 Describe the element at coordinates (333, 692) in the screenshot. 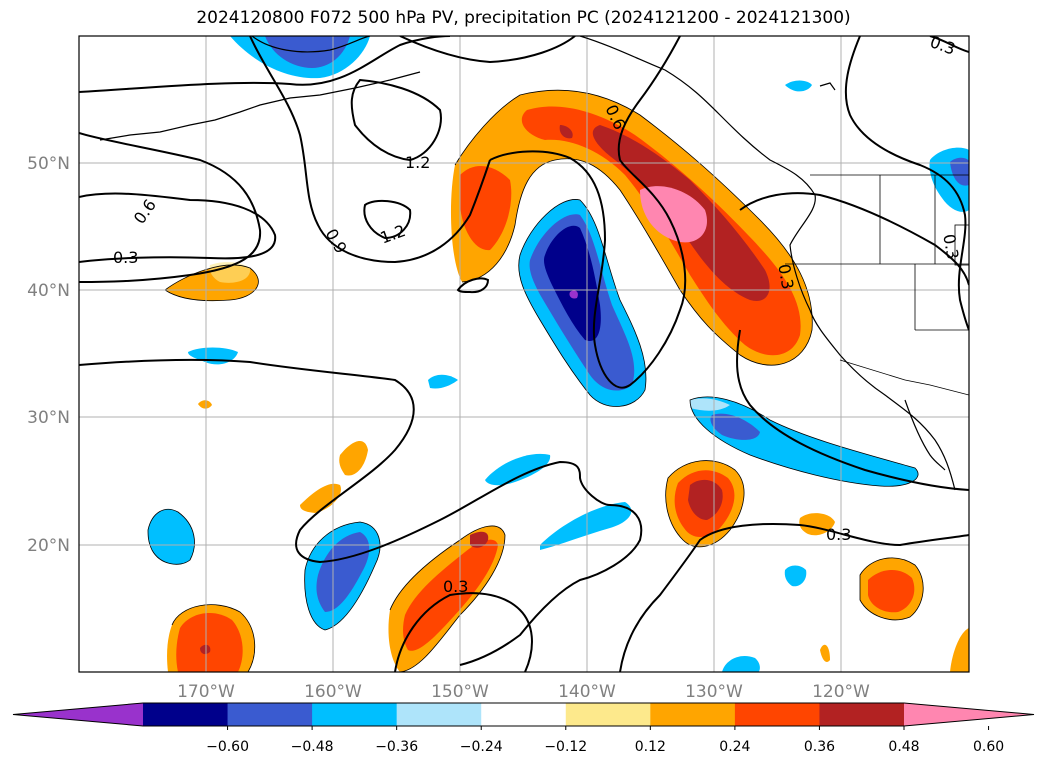

I see `lon-label: 160°W` at that location.